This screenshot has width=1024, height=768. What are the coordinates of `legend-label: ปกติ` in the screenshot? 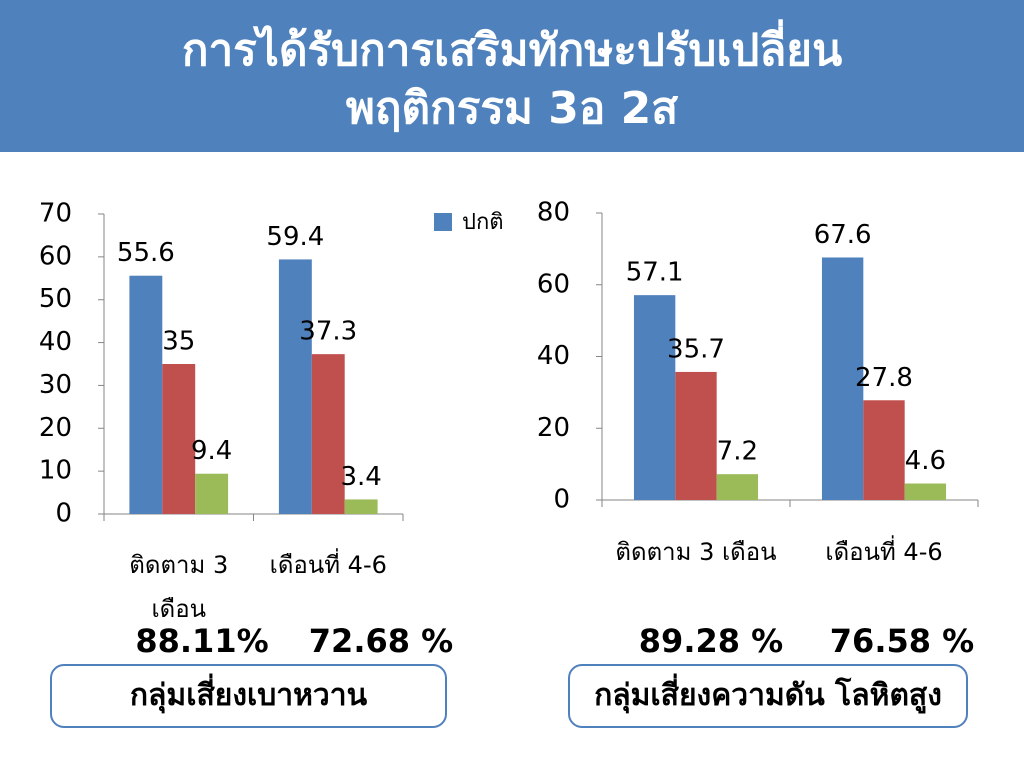 It's located at (483, 222).